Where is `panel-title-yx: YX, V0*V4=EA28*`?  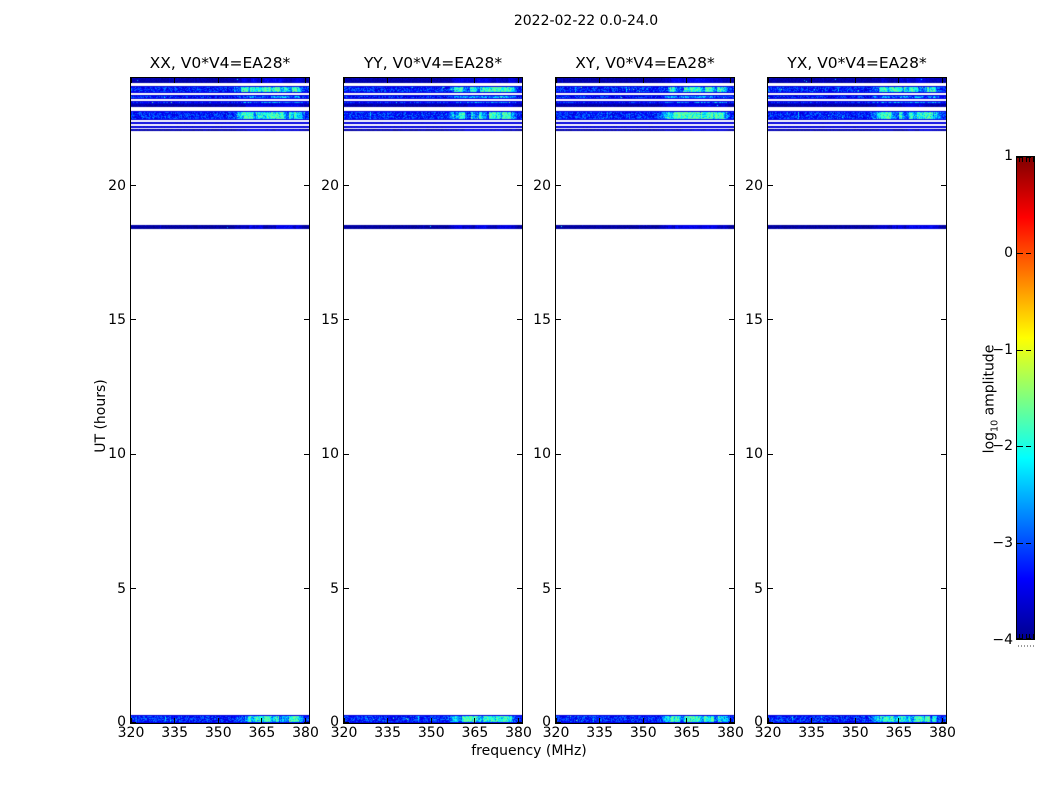
panel-title-yx: YX, V0*V4=EA28* is located at coordinates (857, 63).